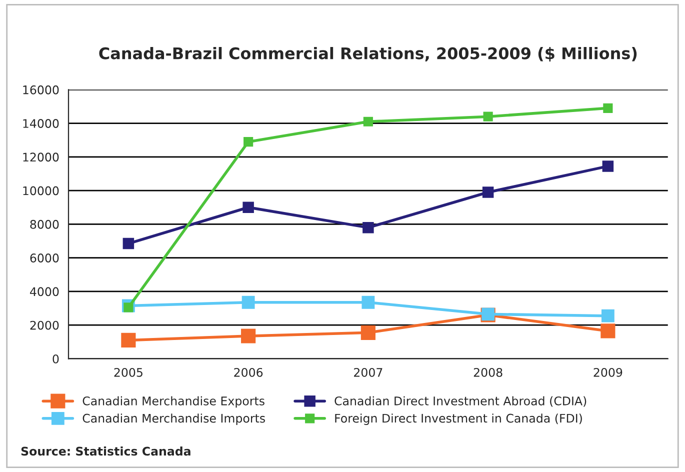 Image resolution: width=685 pixels, height=472 pixels. I want to click on x-tick-label: 2005, so click(128, 372).